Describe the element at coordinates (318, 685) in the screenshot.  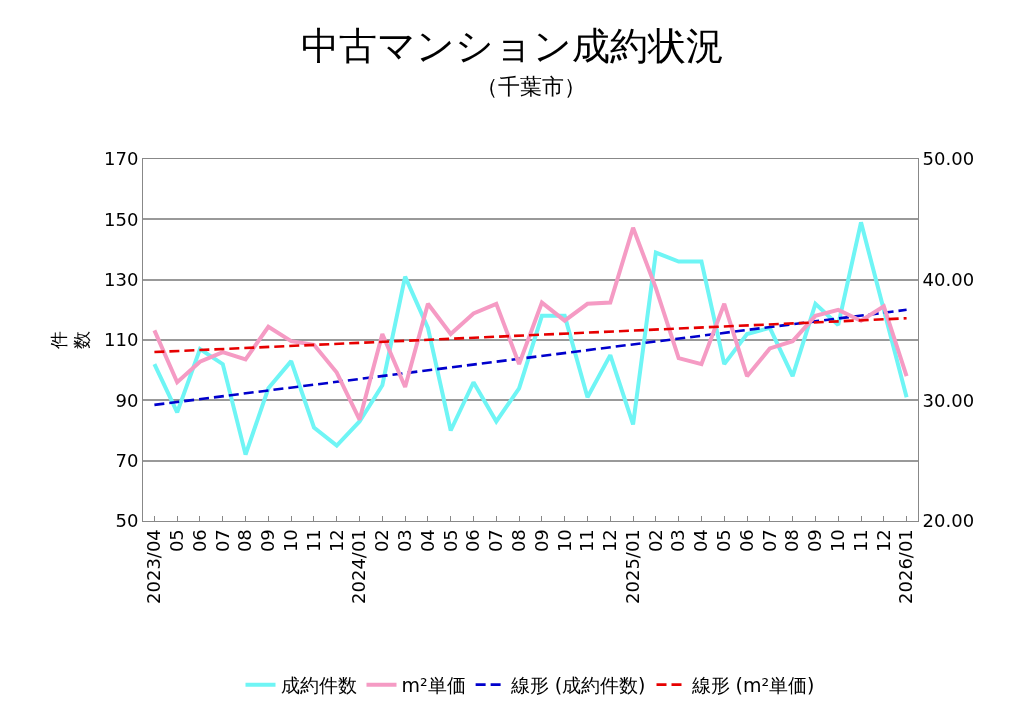
I see `legend-label: 成約件数` at that location.